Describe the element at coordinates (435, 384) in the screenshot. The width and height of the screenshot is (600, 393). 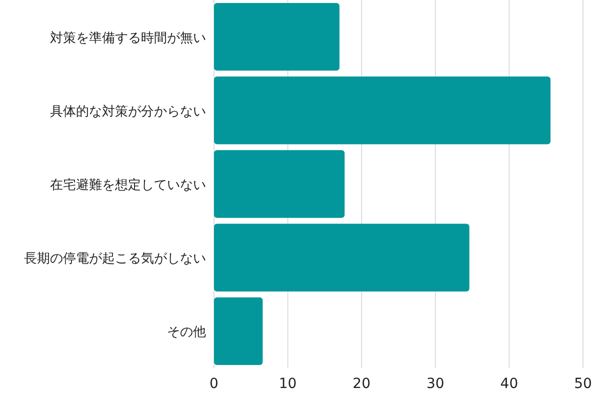
I see `x-tick-label: 30` at that location.